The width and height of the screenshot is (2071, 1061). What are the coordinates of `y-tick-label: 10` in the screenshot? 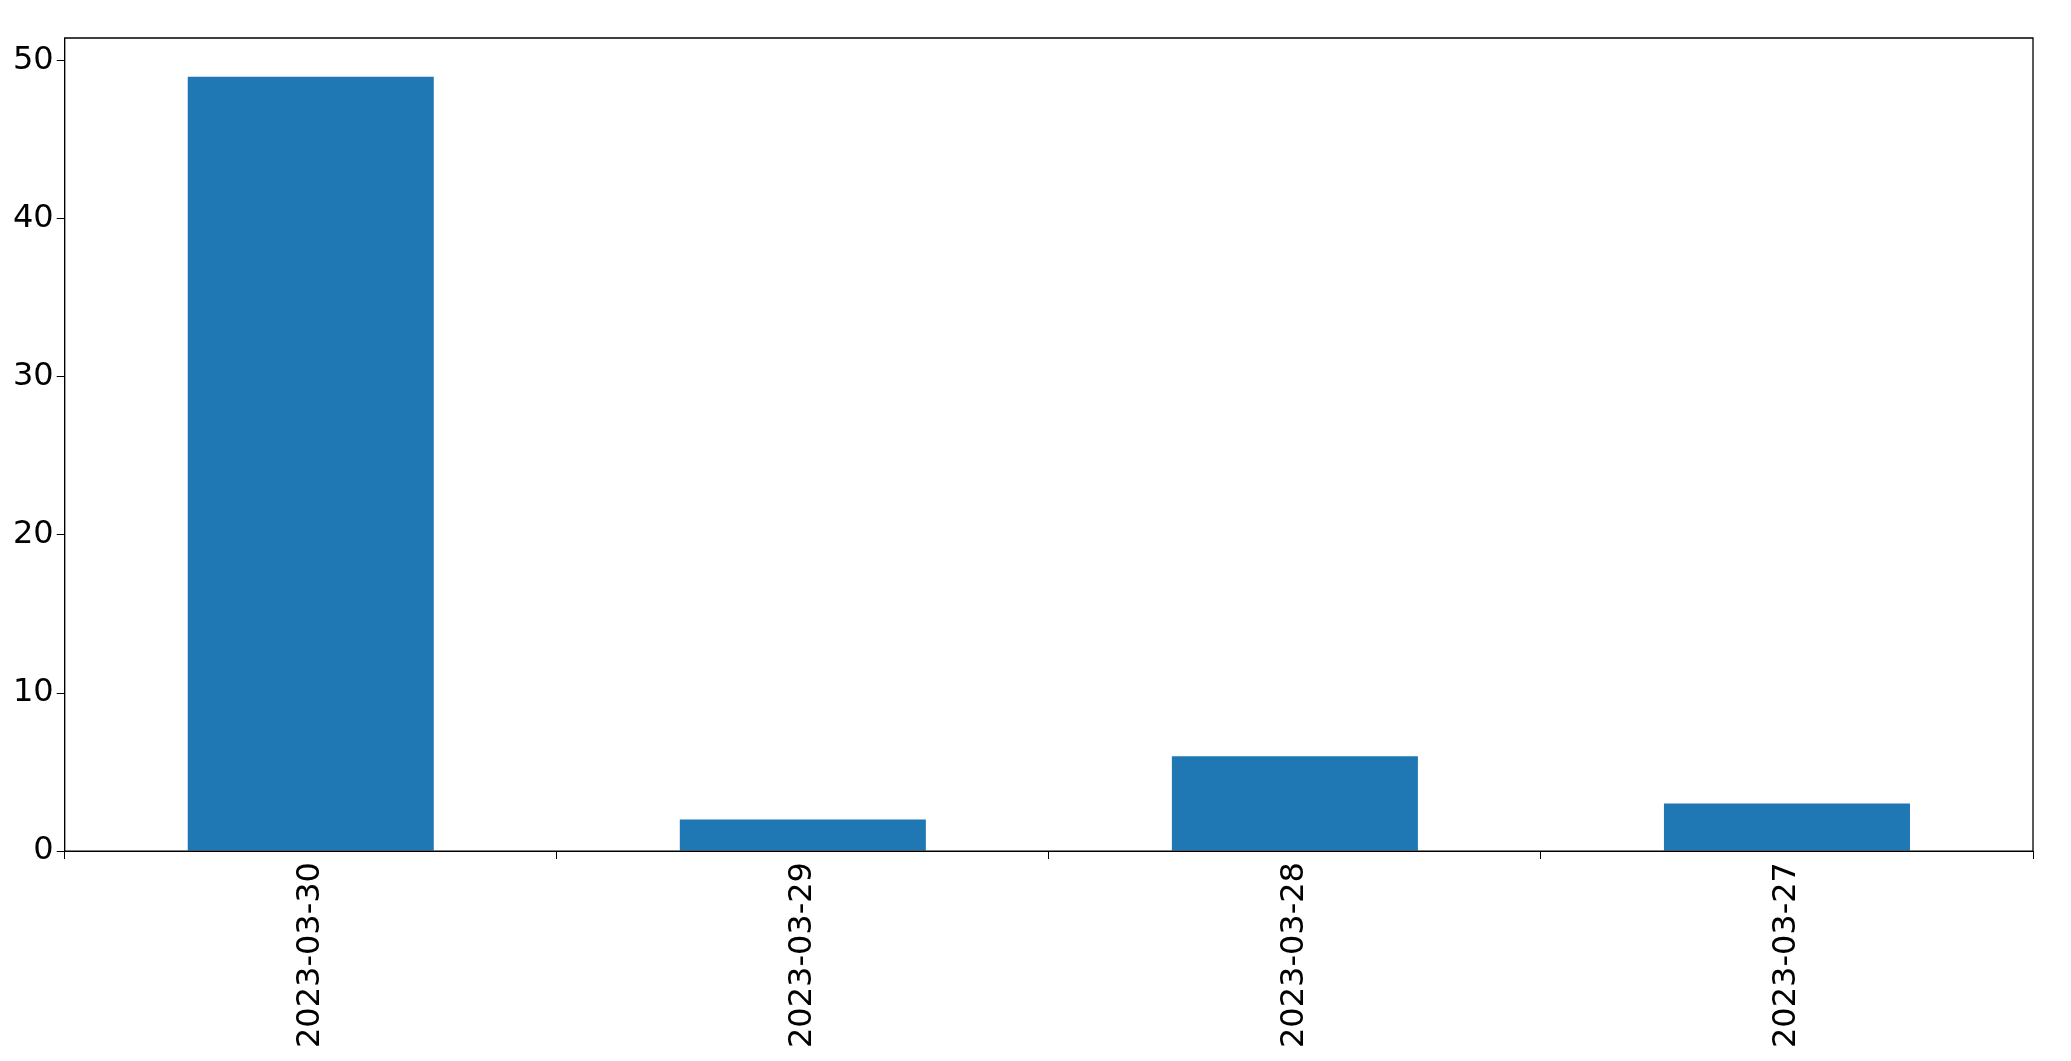 It's located at (33, 690).